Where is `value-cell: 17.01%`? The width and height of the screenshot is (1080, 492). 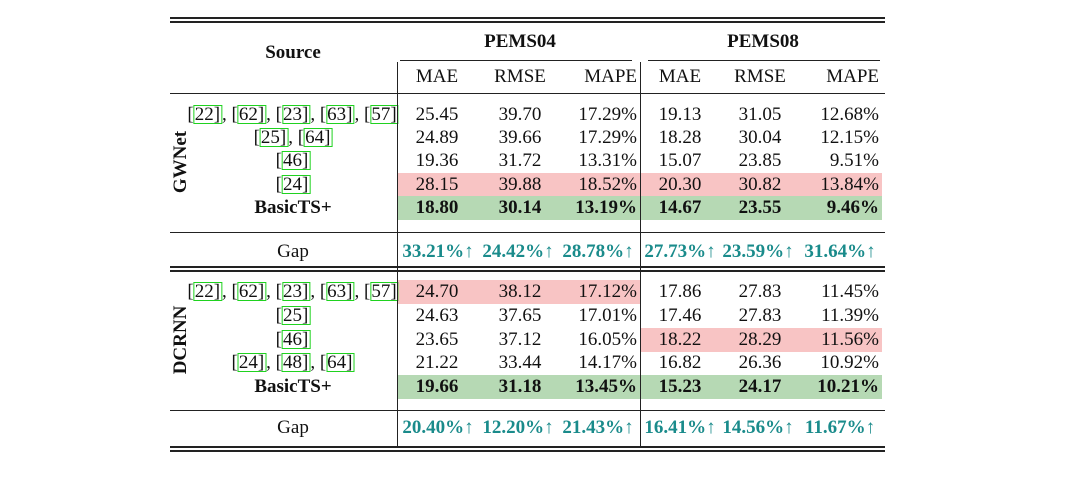 value-cell: 17.01% is located at coordinates (607, 315).